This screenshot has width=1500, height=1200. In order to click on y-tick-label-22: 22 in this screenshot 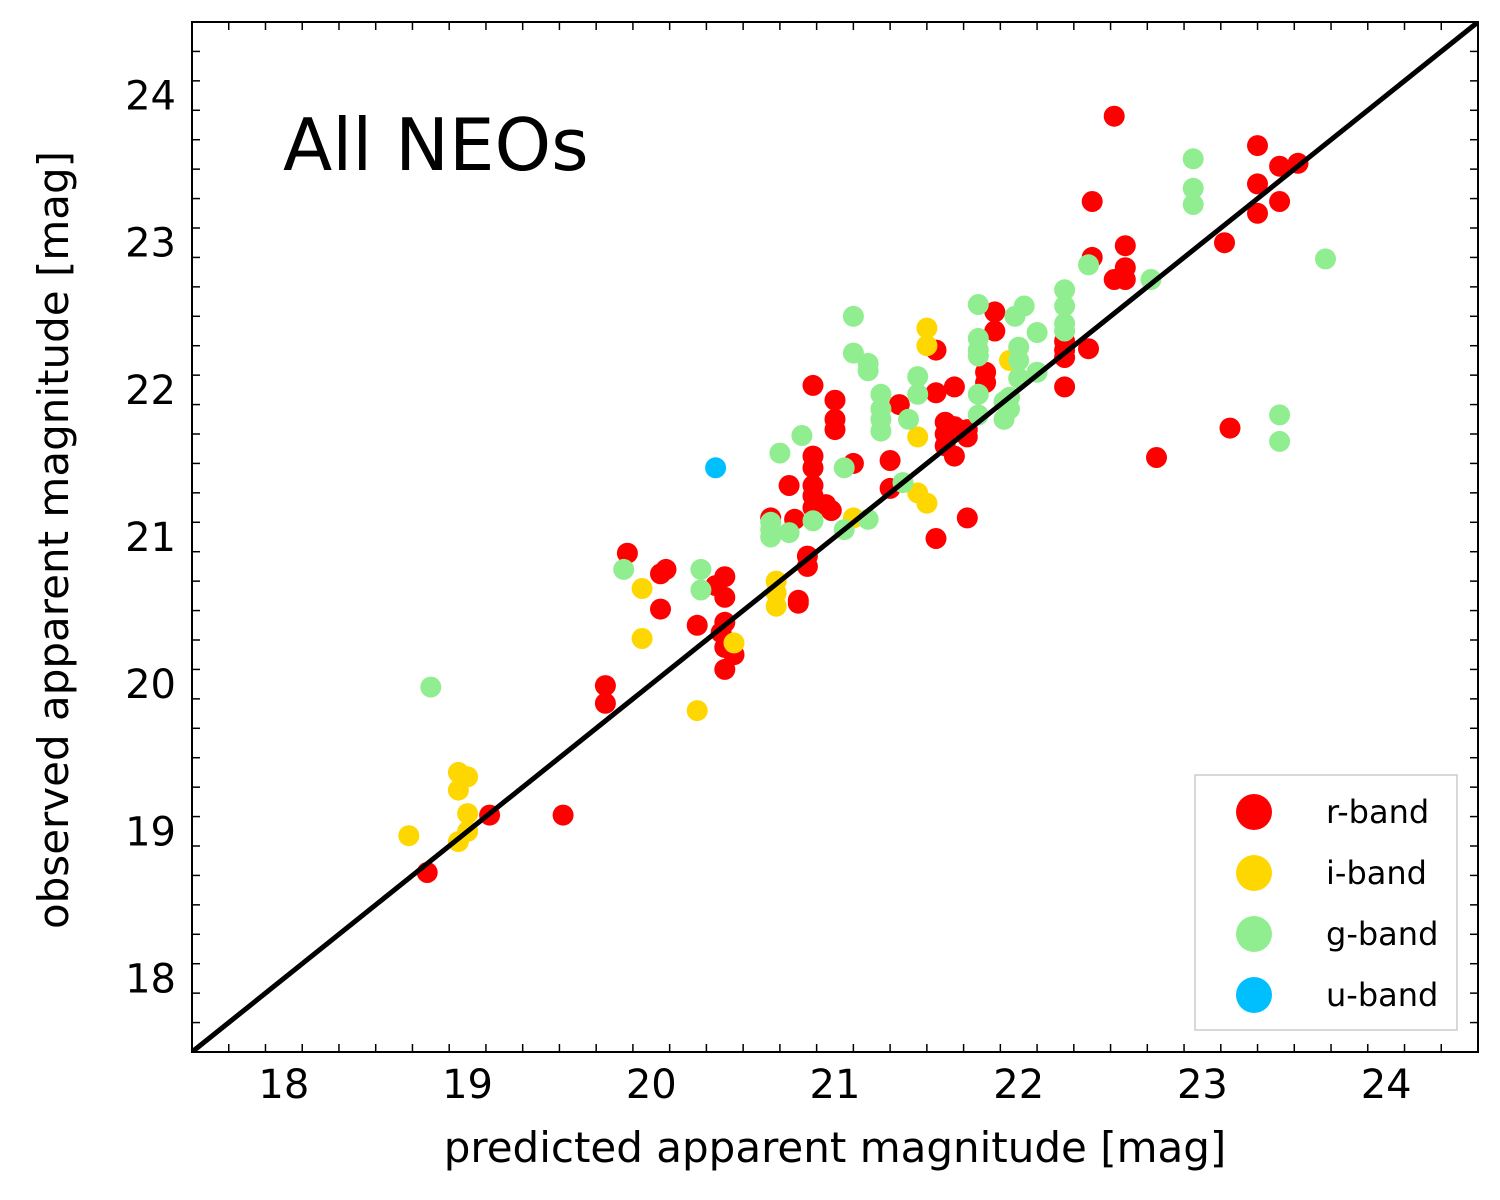, I will do `click(150, 391)`.